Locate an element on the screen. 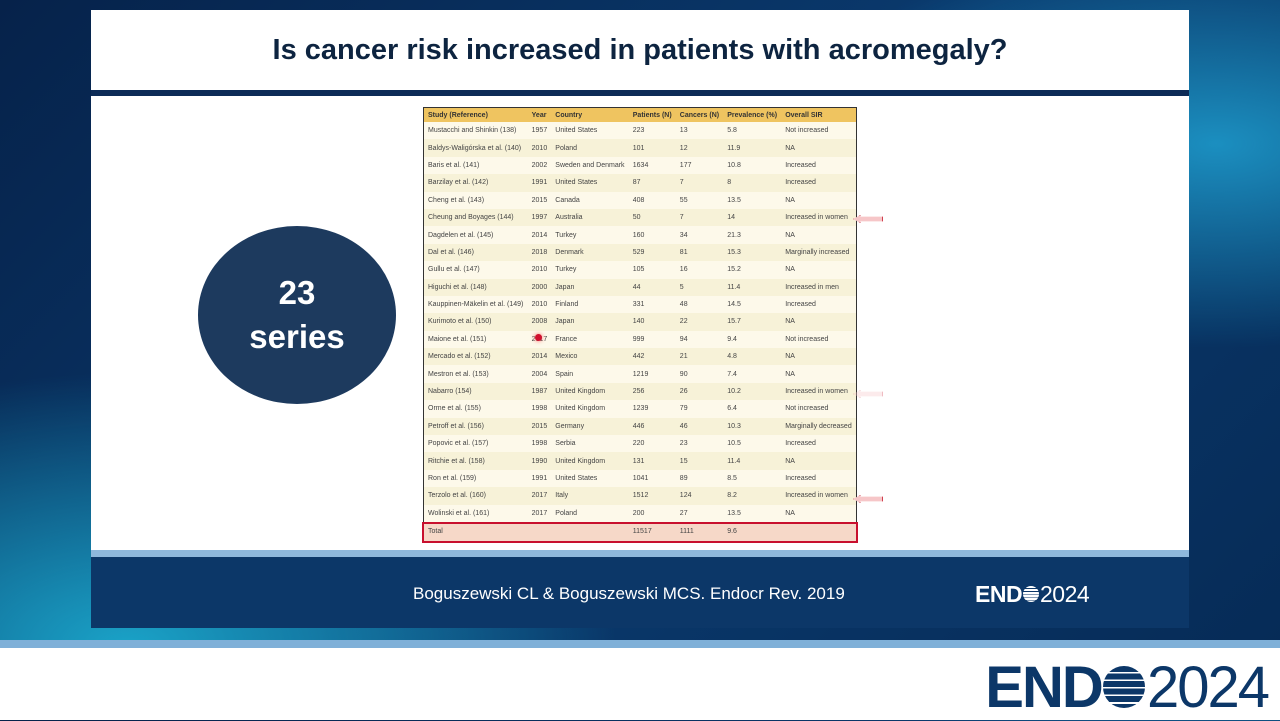 The width and height of the screenshot is (1280, 721). table-cell: Cheng et al. (143) is located at coordinates (456, 200).